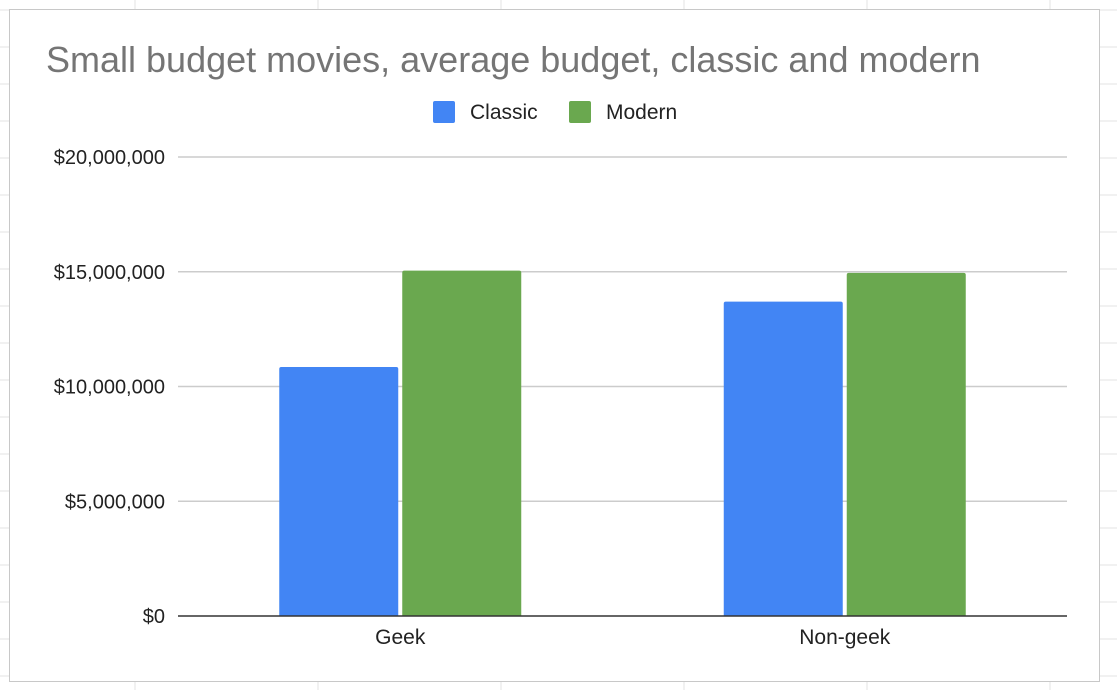 This screenshot has height=690, width=1117. Describe the element at coordinates (109, 273) in the screenshot. I see `y-tick-label: $15,000,000` at that location.